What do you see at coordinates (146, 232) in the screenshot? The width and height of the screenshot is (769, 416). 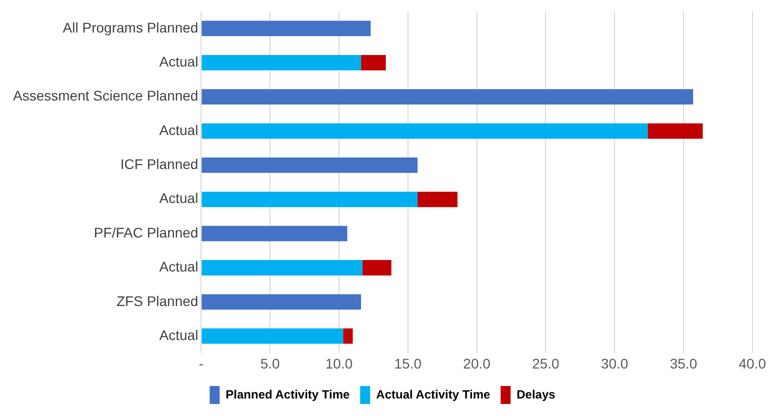 I see `y-tick-label: PF/FAC Planned` at bounding box center [146, 232].